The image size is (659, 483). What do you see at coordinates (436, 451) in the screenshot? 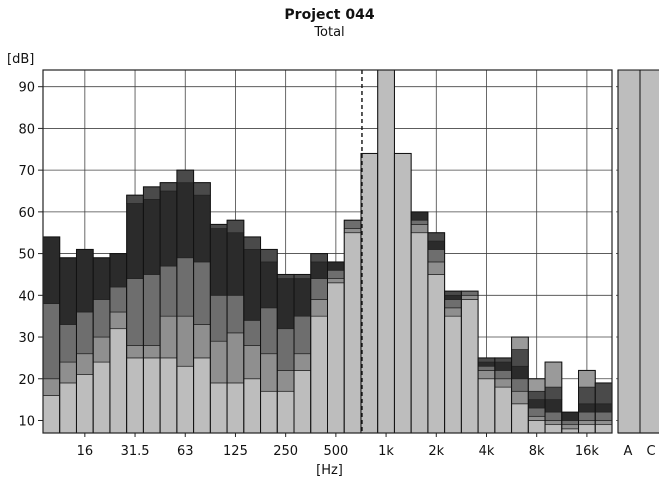
I see `x-tick-label: 2k` at bounding box center [436, 451].